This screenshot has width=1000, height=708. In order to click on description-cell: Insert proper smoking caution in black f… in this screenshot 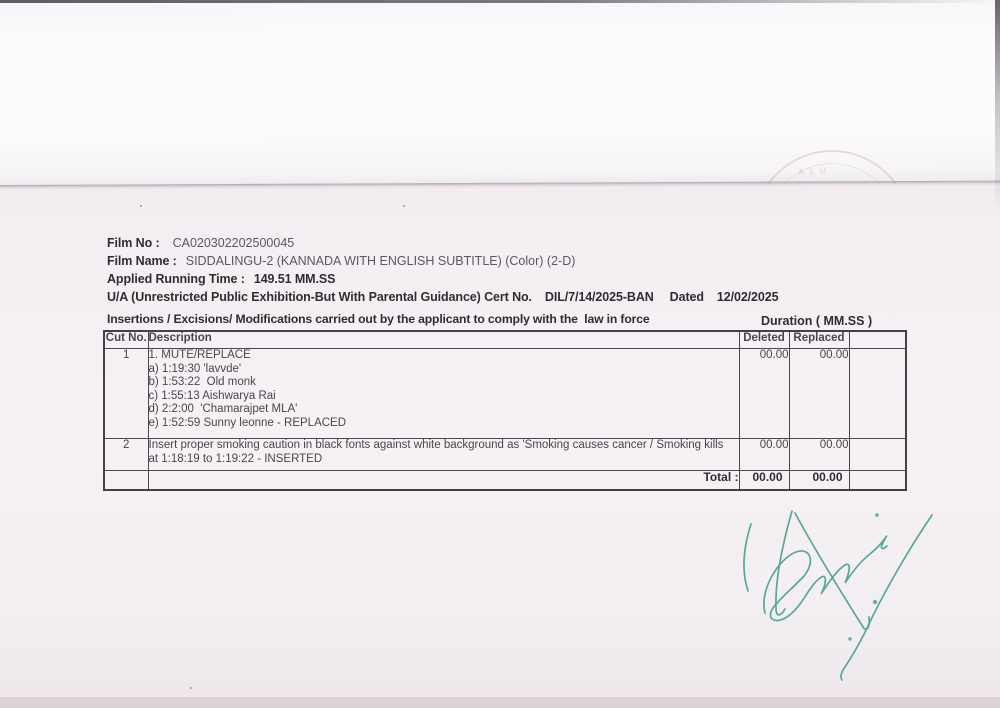, I will do `click(443, 454)`.